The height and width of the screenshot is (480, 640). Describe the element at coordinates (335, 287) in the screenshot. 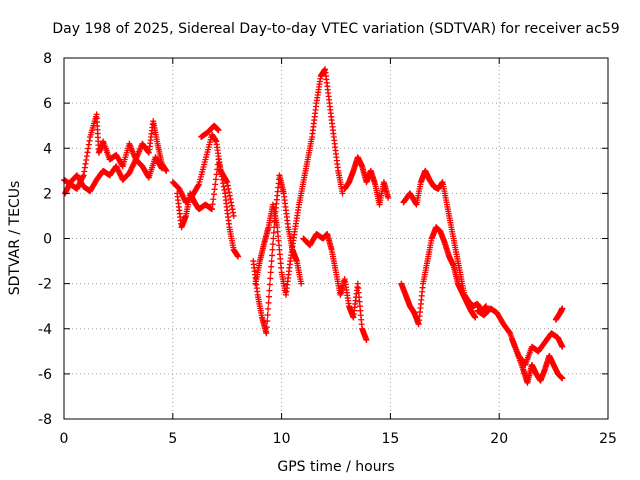

I see `series-track-h` at that location.